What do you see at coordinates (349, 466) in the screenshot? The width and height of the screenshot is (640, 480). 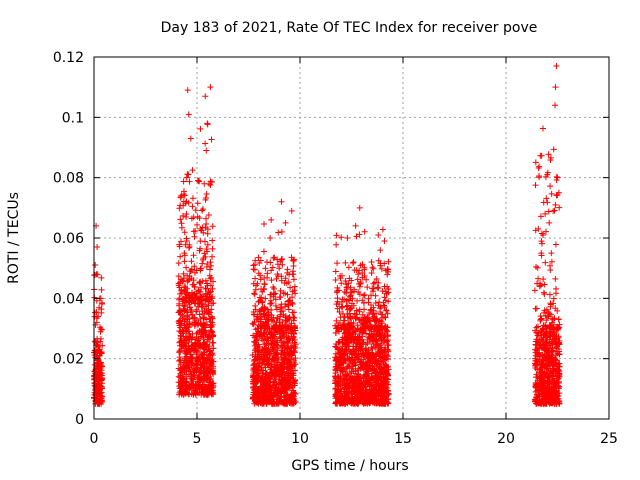 I see `x-axis-title: GPS time / hours` at bounding box center [349, 466].